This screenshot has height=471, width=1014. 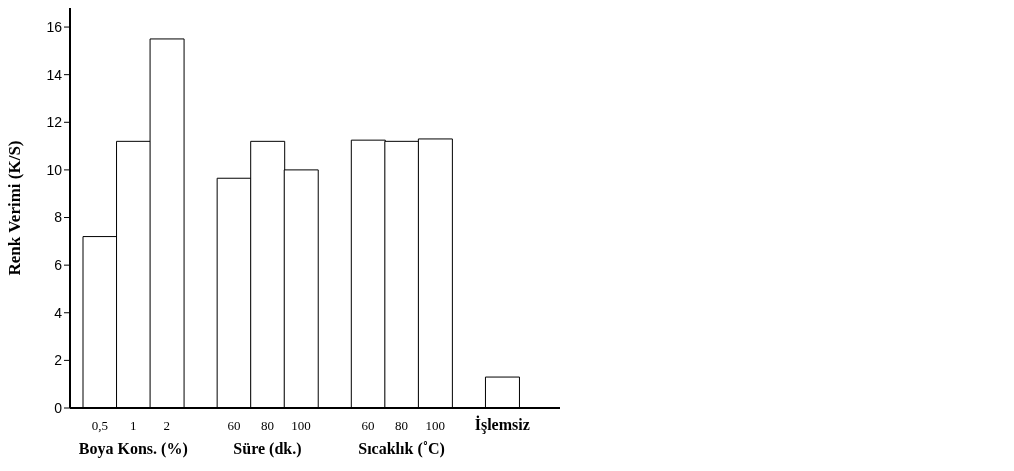 What do you see at coordinates (58, 312) in the screenshot?
I see `y-tick-label: 4` at bounding box center [58, 312].